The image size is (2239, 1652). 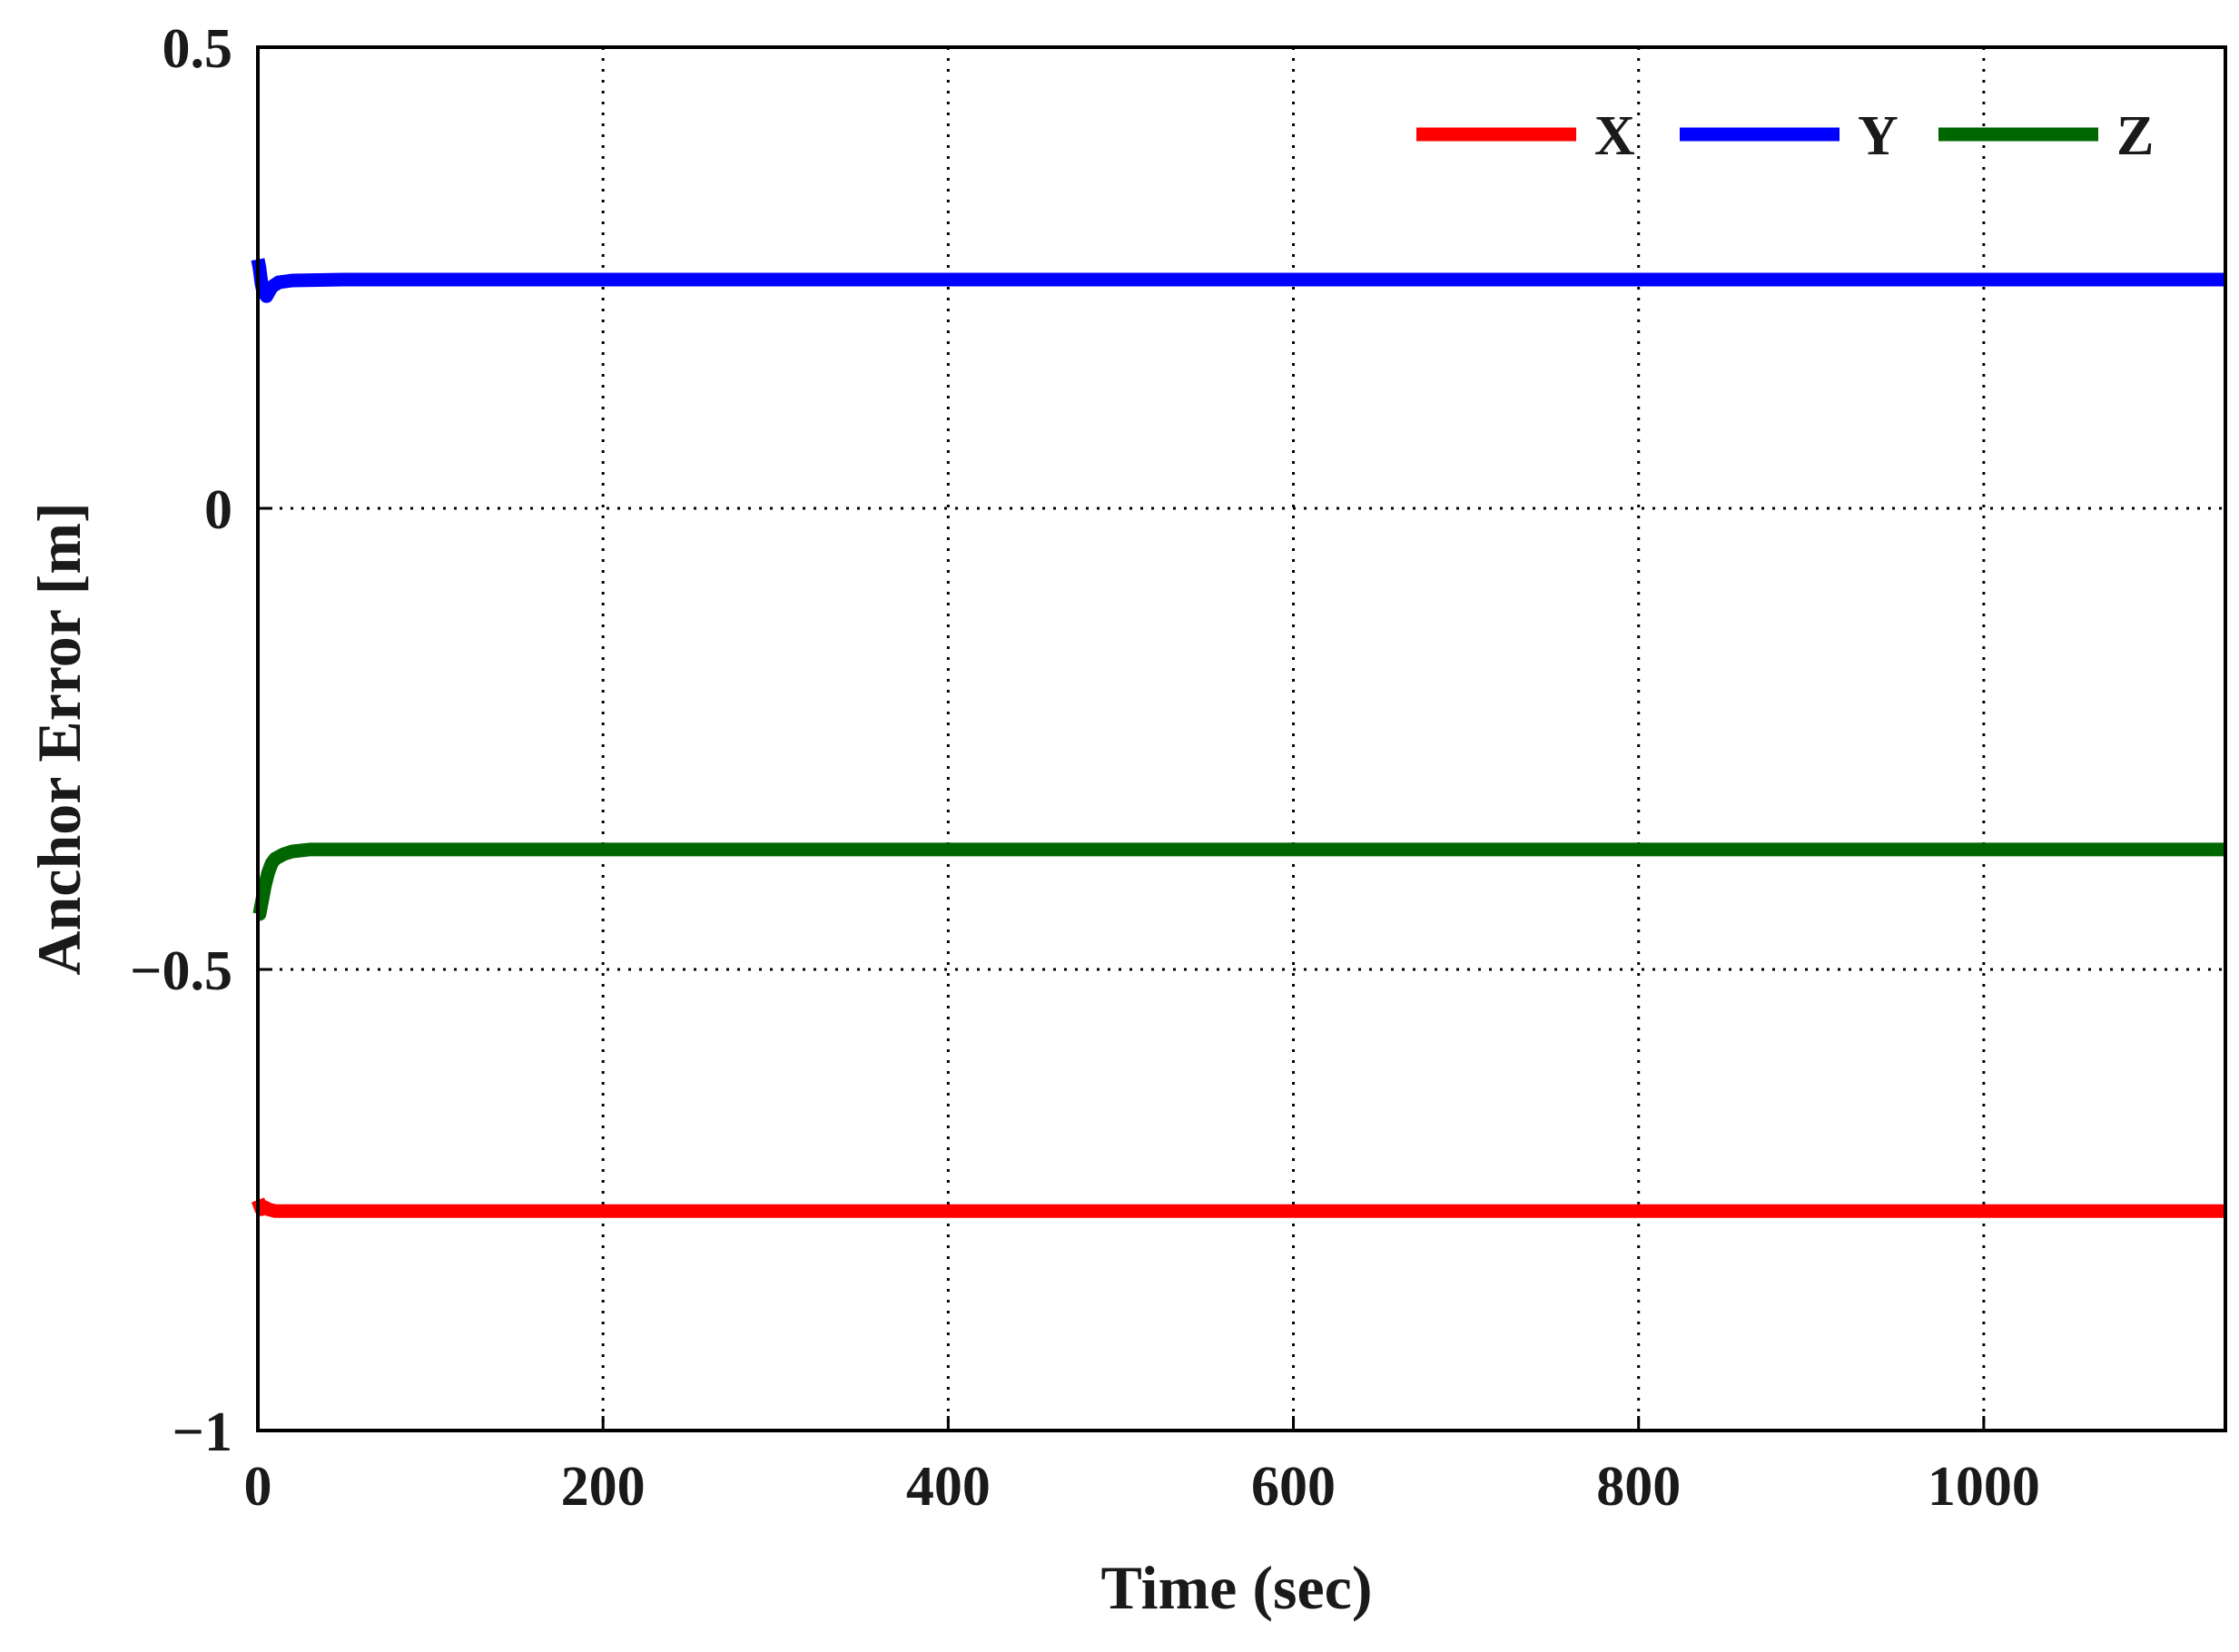 What do you see at coordinates (198, 49) in the screenshot?
I see `y-tick-label: 0.5` at bounding box center [198, 49].